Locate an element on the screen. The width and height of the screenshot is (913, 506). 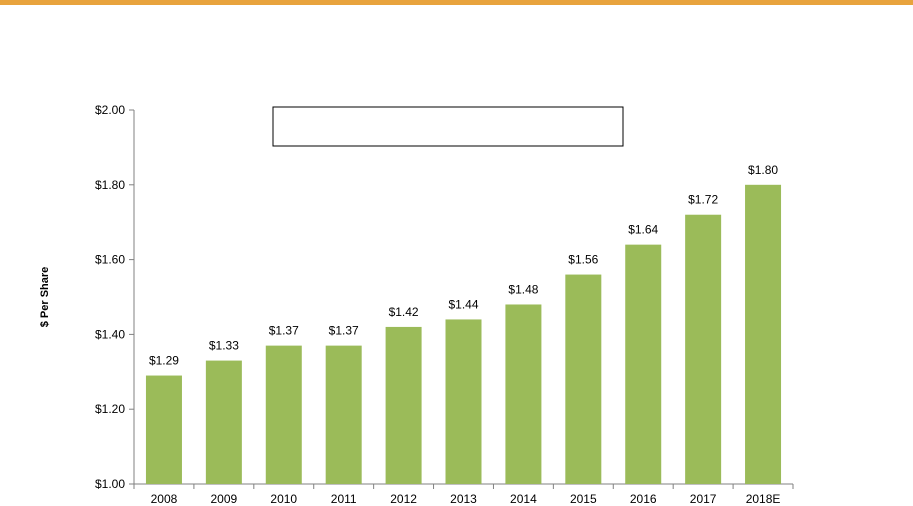
y-axis: $1.00 $1.20 $1.40 $1.60 $1.80 $2.00 is located at coordinates (115, 297).